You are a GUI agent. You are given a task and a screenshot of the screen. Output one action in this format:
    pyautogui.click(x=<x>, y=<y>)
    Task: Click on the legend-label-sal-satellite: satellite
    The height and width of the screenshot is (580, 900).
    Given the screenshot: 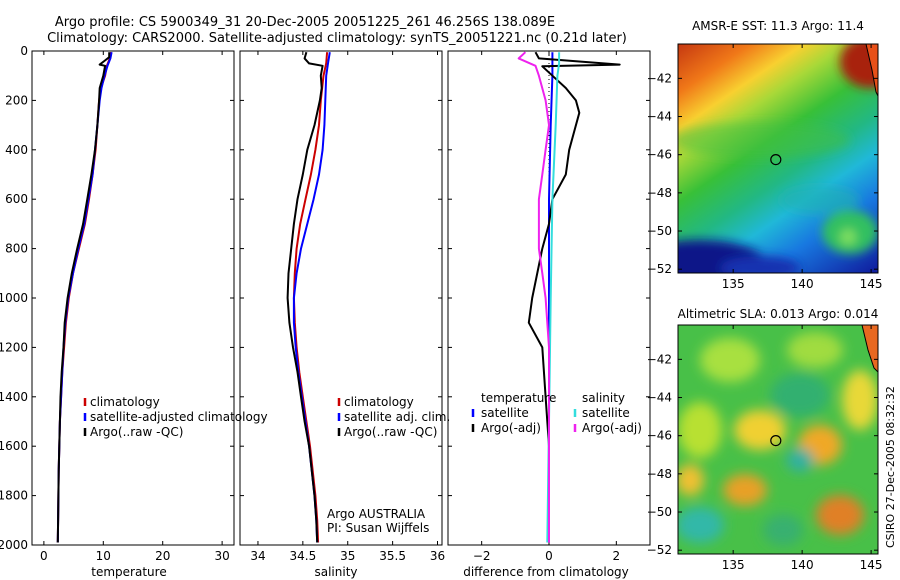 What is the action you would take?
    pyautogui.click(x=606, y=413)
    